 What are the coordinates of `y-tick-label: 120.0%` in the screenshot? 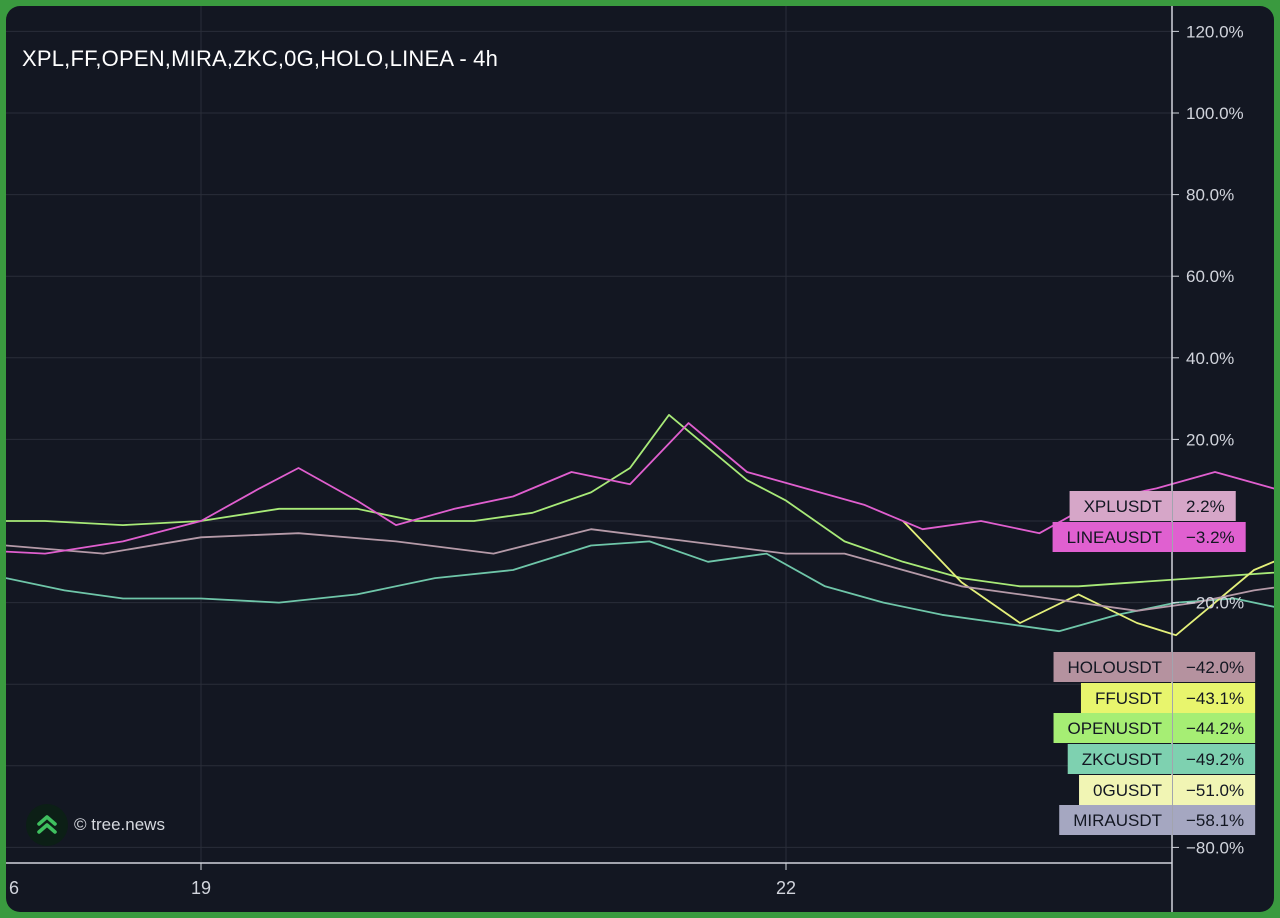 It's located at (1215, 31).